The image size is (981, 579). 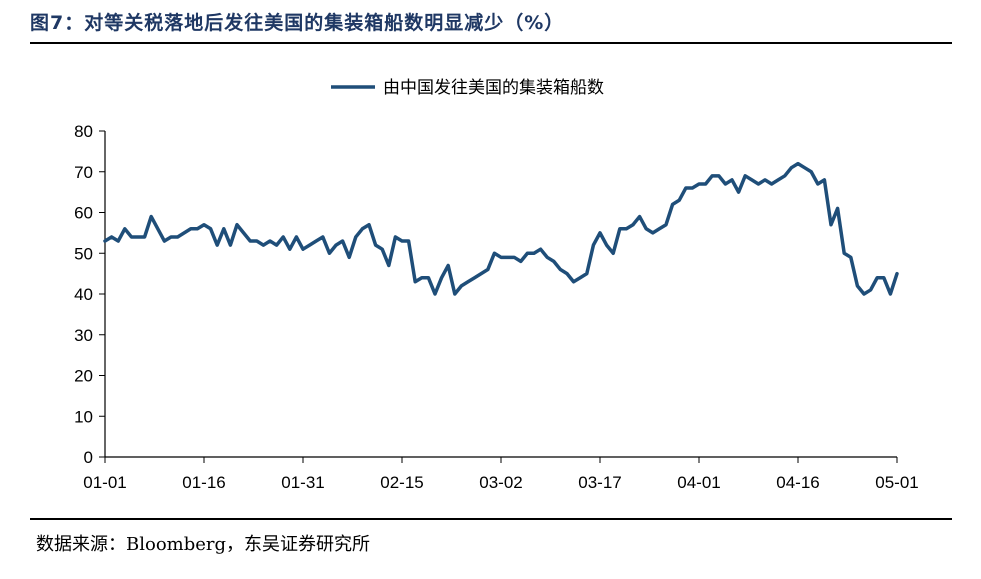 What do you see at coordinates (491, 519) in the screenshot?
I see `source-divider` at bounding box center [491, 519].